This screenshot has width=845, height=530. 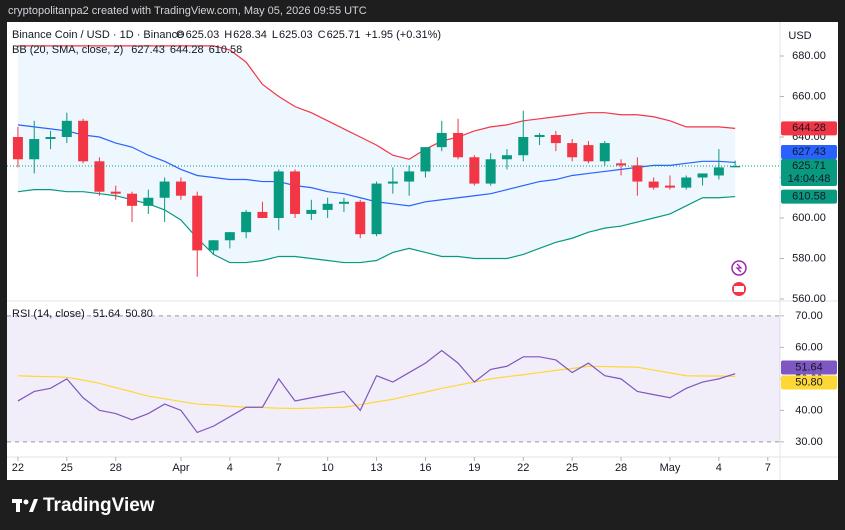 I want to click on legend-value: 50.80, so click(x=139, y=314).